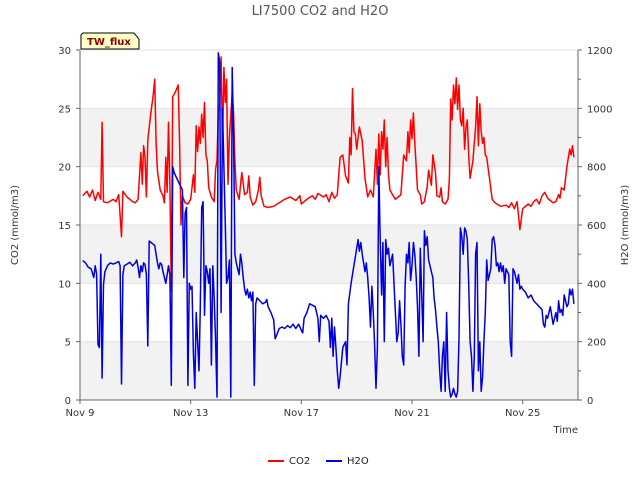 This screenshot has height=480, width=640. What do you see at coordinates (596, 343) in the screenshot?
I see `y-right-tick-label: 200` at bounding box center [596, 343].